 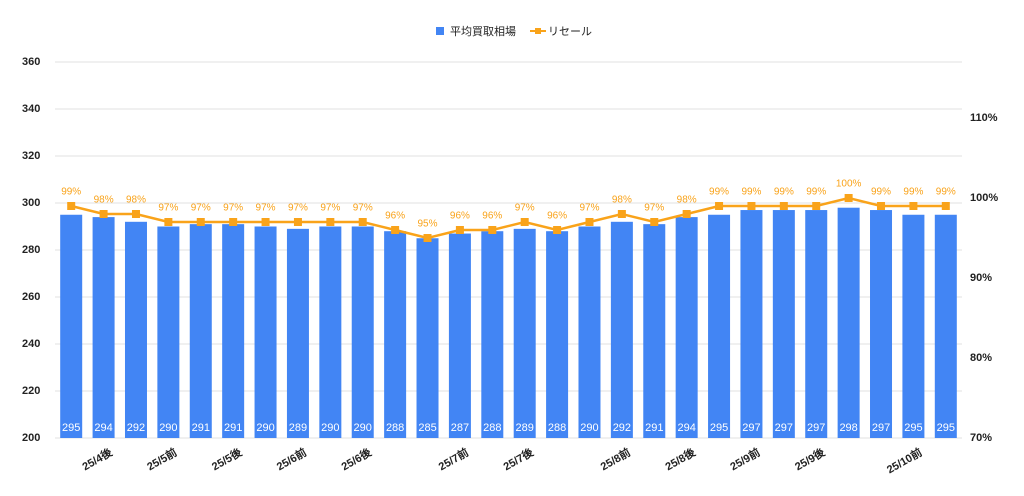 I want to click on x-tick-label: 25/8前, so click(x=615, y=459).